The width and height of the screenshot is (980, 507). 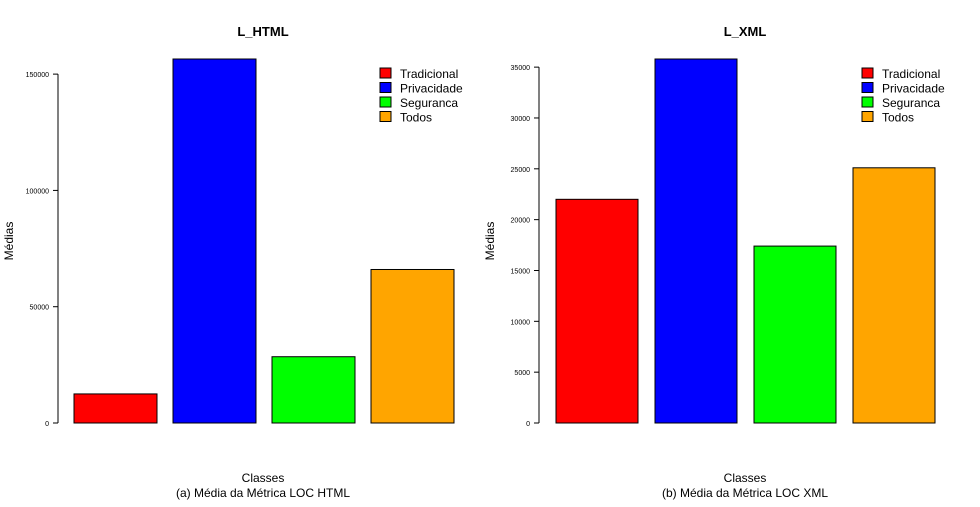 What do you see at coordinates (521, 170) in the screenshot?
I see `y-tick-label: 25000` at bounding box center [521, 170].